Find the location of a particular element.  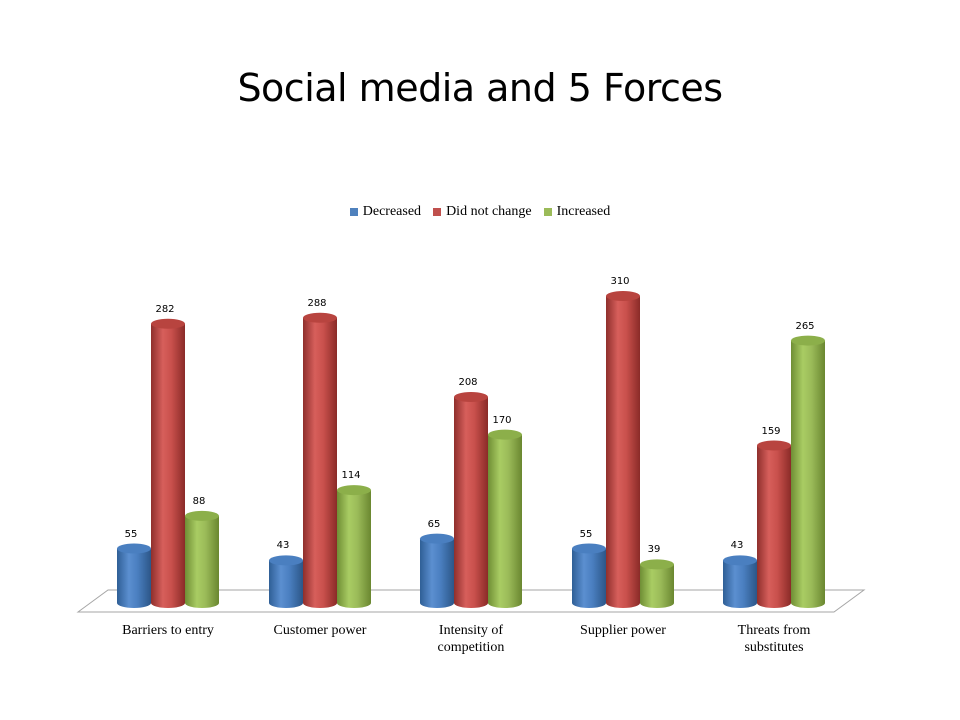

data-label-decreased: 65 is located at coordinates (434, 524).